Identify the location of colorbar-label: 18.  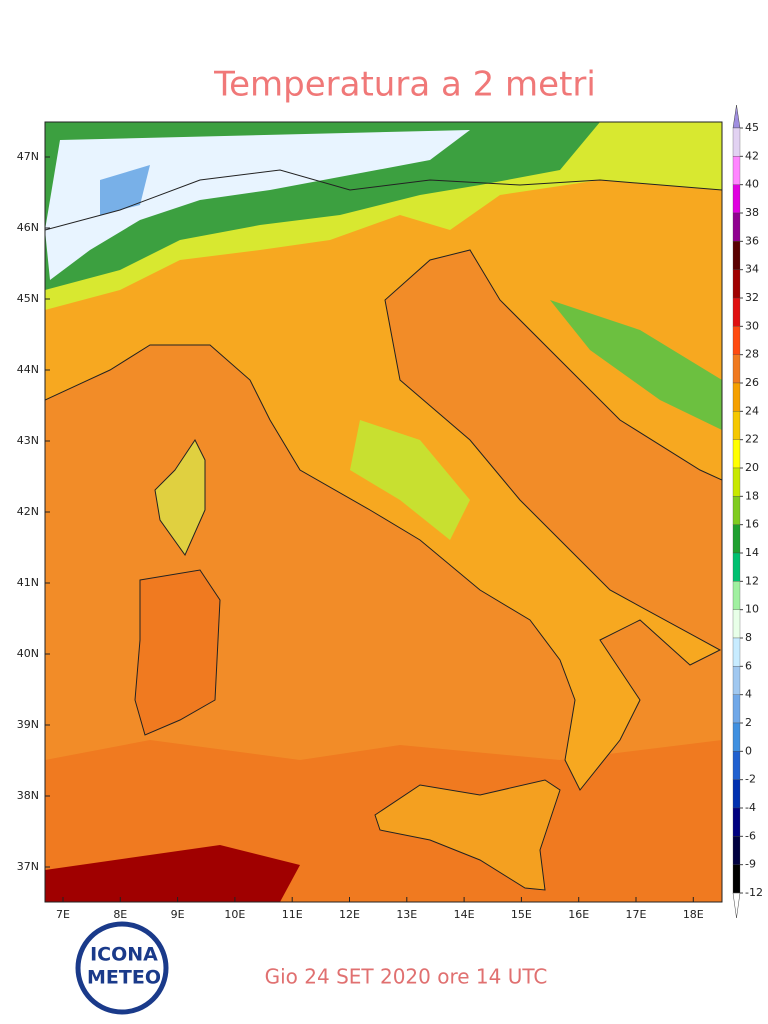
(752, 495).